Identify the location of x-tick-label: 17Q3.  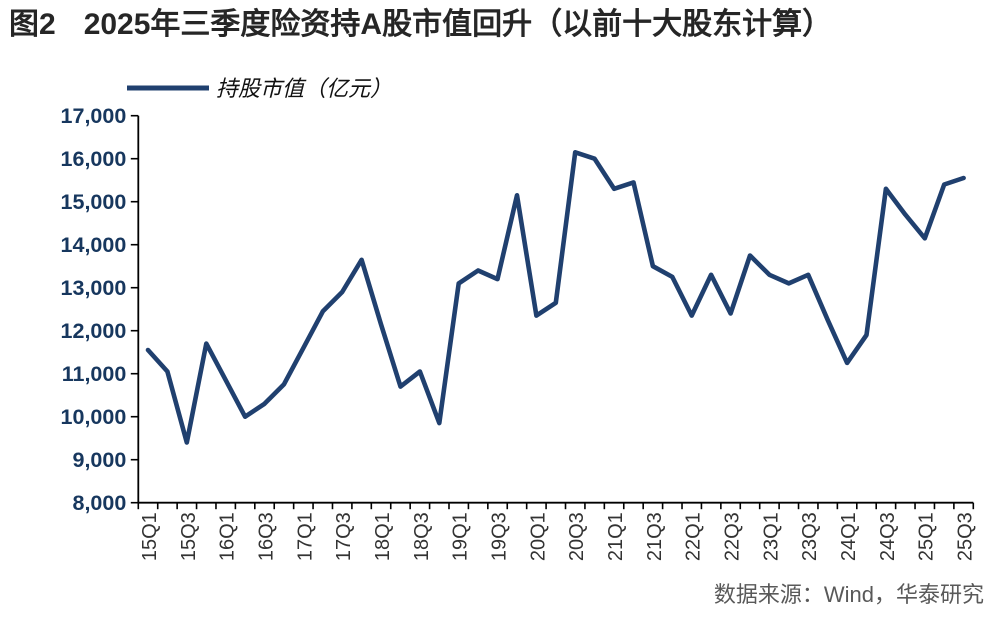
(344, 536).